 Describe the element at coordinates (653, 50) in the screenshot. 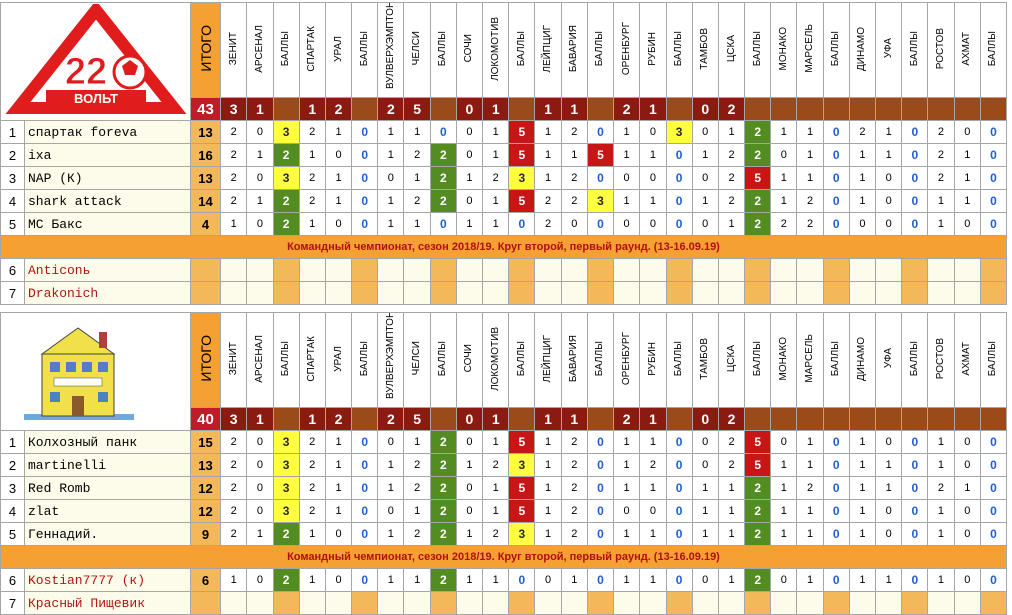

I see `column-header: РУБИН` at that location.